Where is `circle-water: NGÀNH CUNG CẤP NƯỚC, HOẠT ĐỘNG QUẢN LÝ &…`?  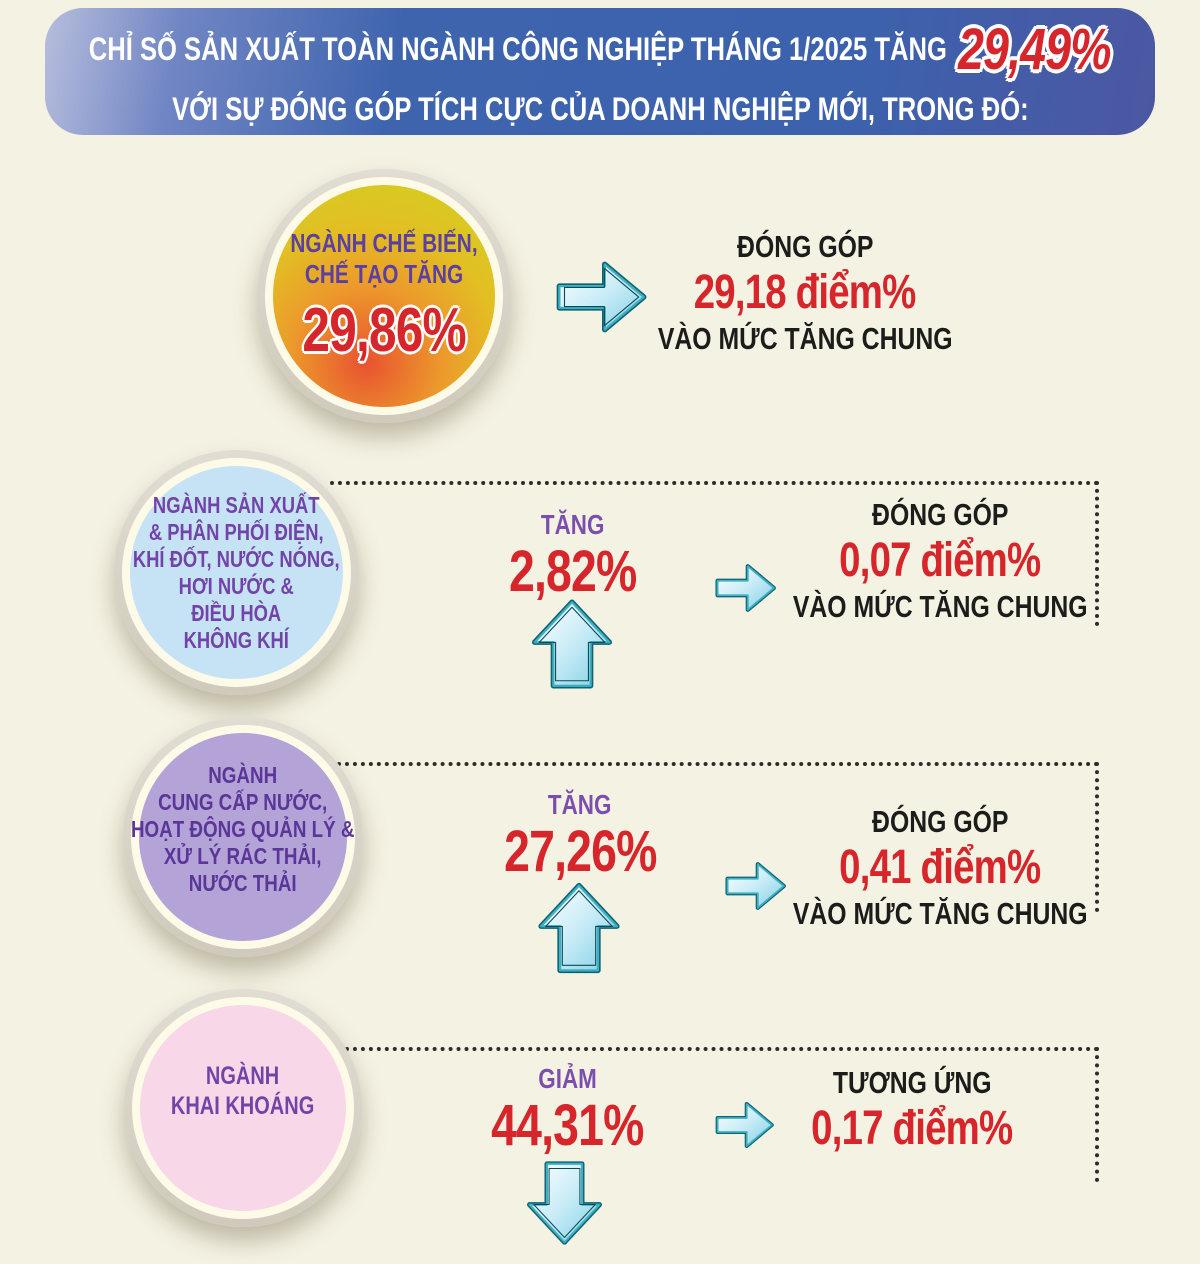 circle-water: NGÀNH CUNG CẤP NƯỚC, HOẠT ĐỘNG QUẢN LÝ &… is located at coordinates (243, 837).